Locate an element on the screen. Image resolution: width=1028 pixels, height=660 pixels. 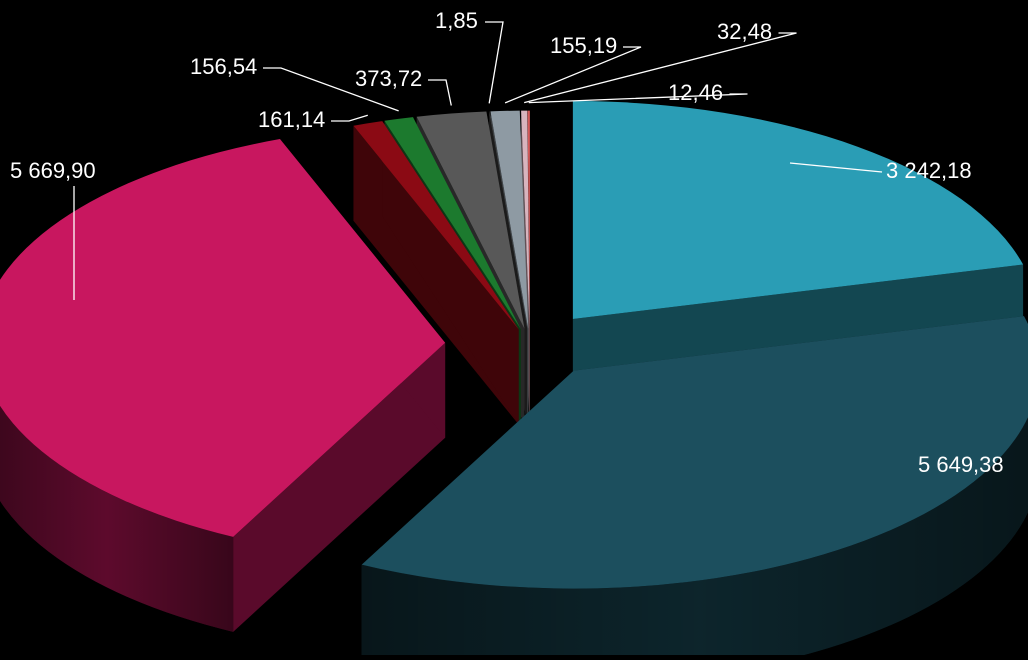
data-label-8: 32,48 is located at coordinates (744, 31).